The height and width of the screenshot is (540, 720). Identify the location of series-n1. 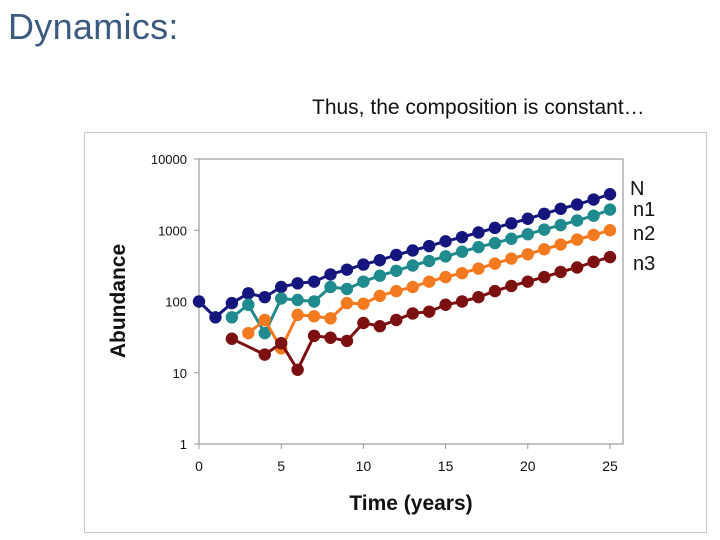
(421, 271).